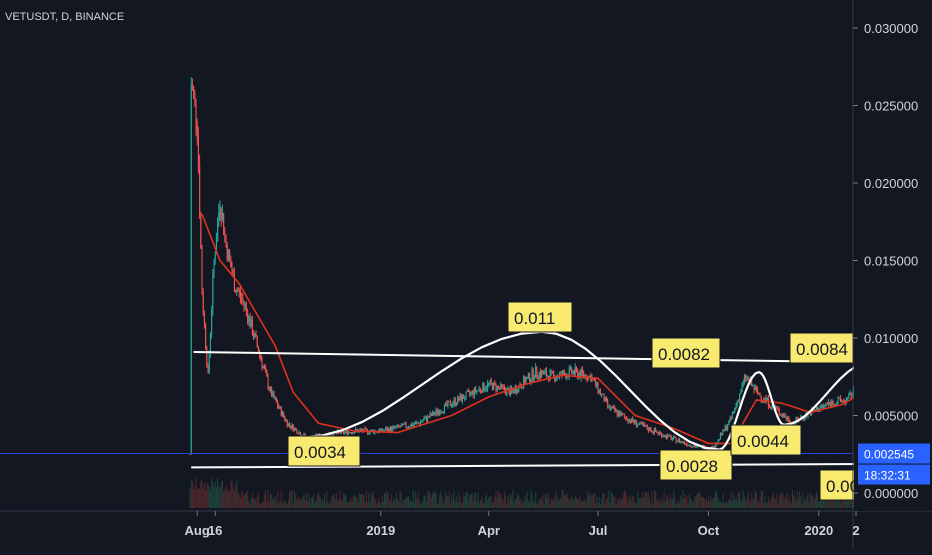 The image size is (932, 555). Describe the element at coordinates (320, 452) in the screenshot. I see `annotation-label: 0.0034` at that location.